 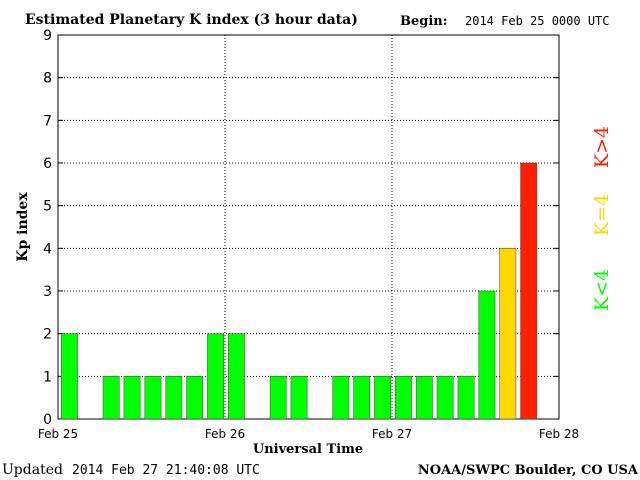 What do you see at coordinates (225, 434) in the screenshot?
I see `x-tick-label: Feb 26` at bounding box center [225, 434].